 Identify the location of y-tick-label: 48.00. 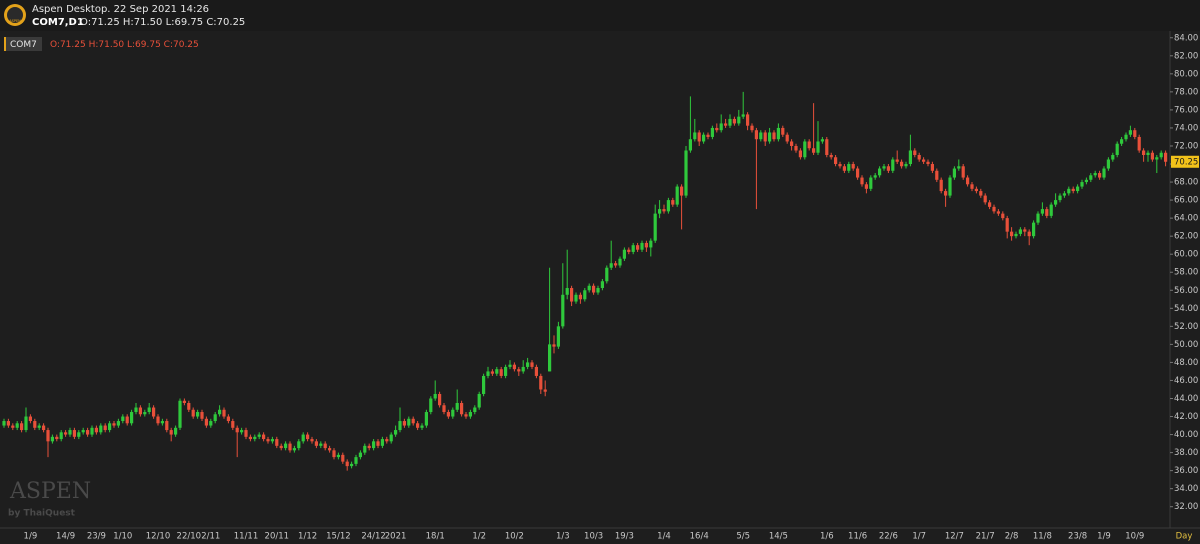
(1186, 363).